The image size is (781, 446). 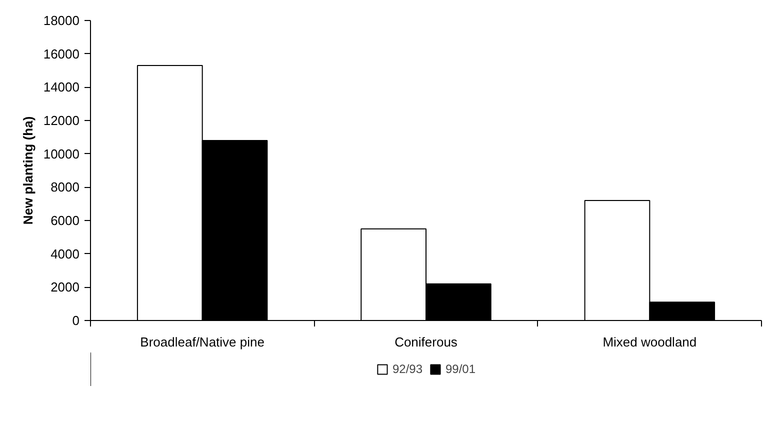 I want to click on y-tick-label: 16000, so click(x=61, y=54).